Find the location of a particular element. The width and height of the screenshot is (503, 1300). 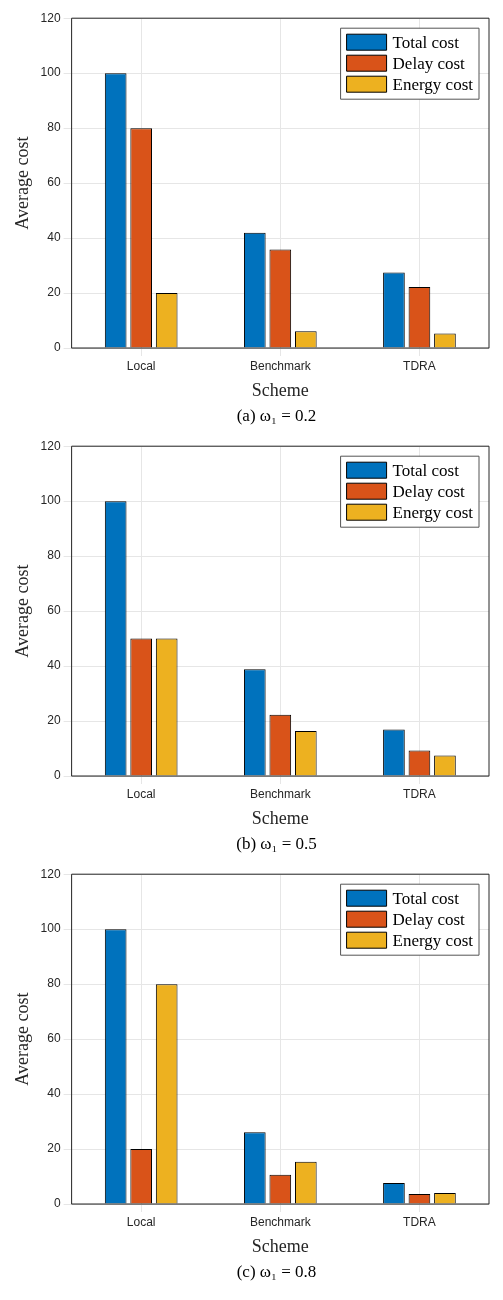

text: (b) ω₁ = 0.5 is located at coordinates (276, 844).